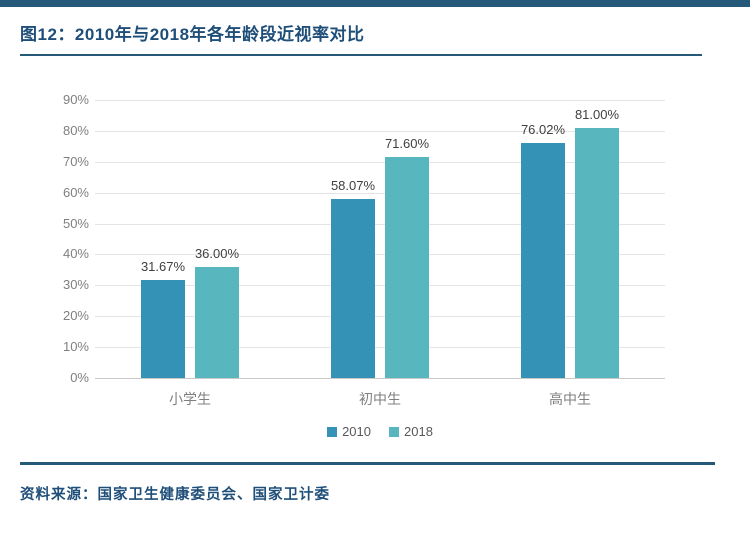 This screenshot has height=535, width=750. What do you see at coordinates (361, 55) in the screenshot?
I see `title-divider` at bounding box center [361, 55].